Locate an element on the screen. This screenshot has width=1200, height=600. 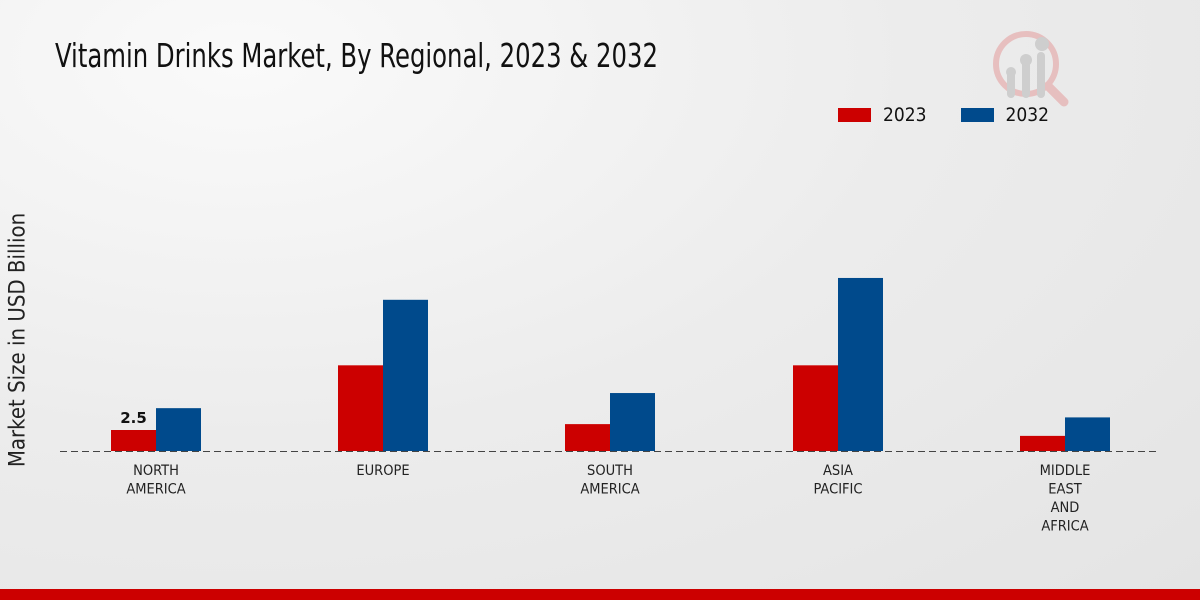
legend-swatch-2032 is located at coordinates (977, 115).